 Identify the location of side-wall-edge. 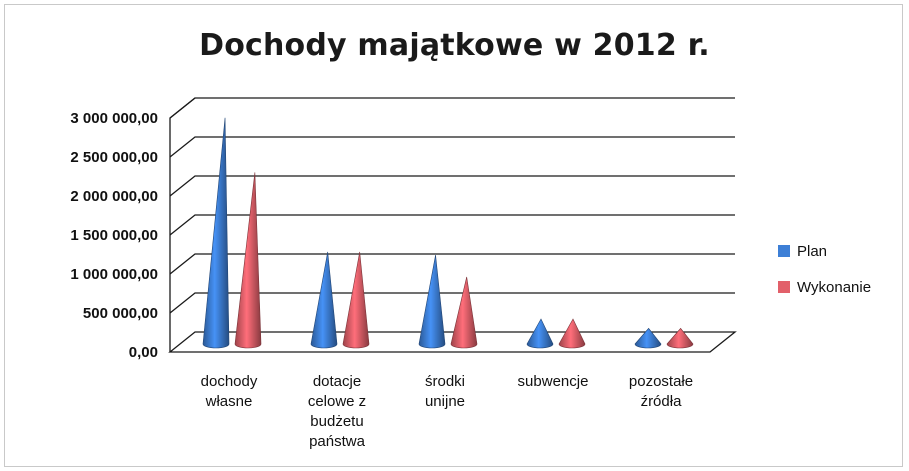
(182, 224).